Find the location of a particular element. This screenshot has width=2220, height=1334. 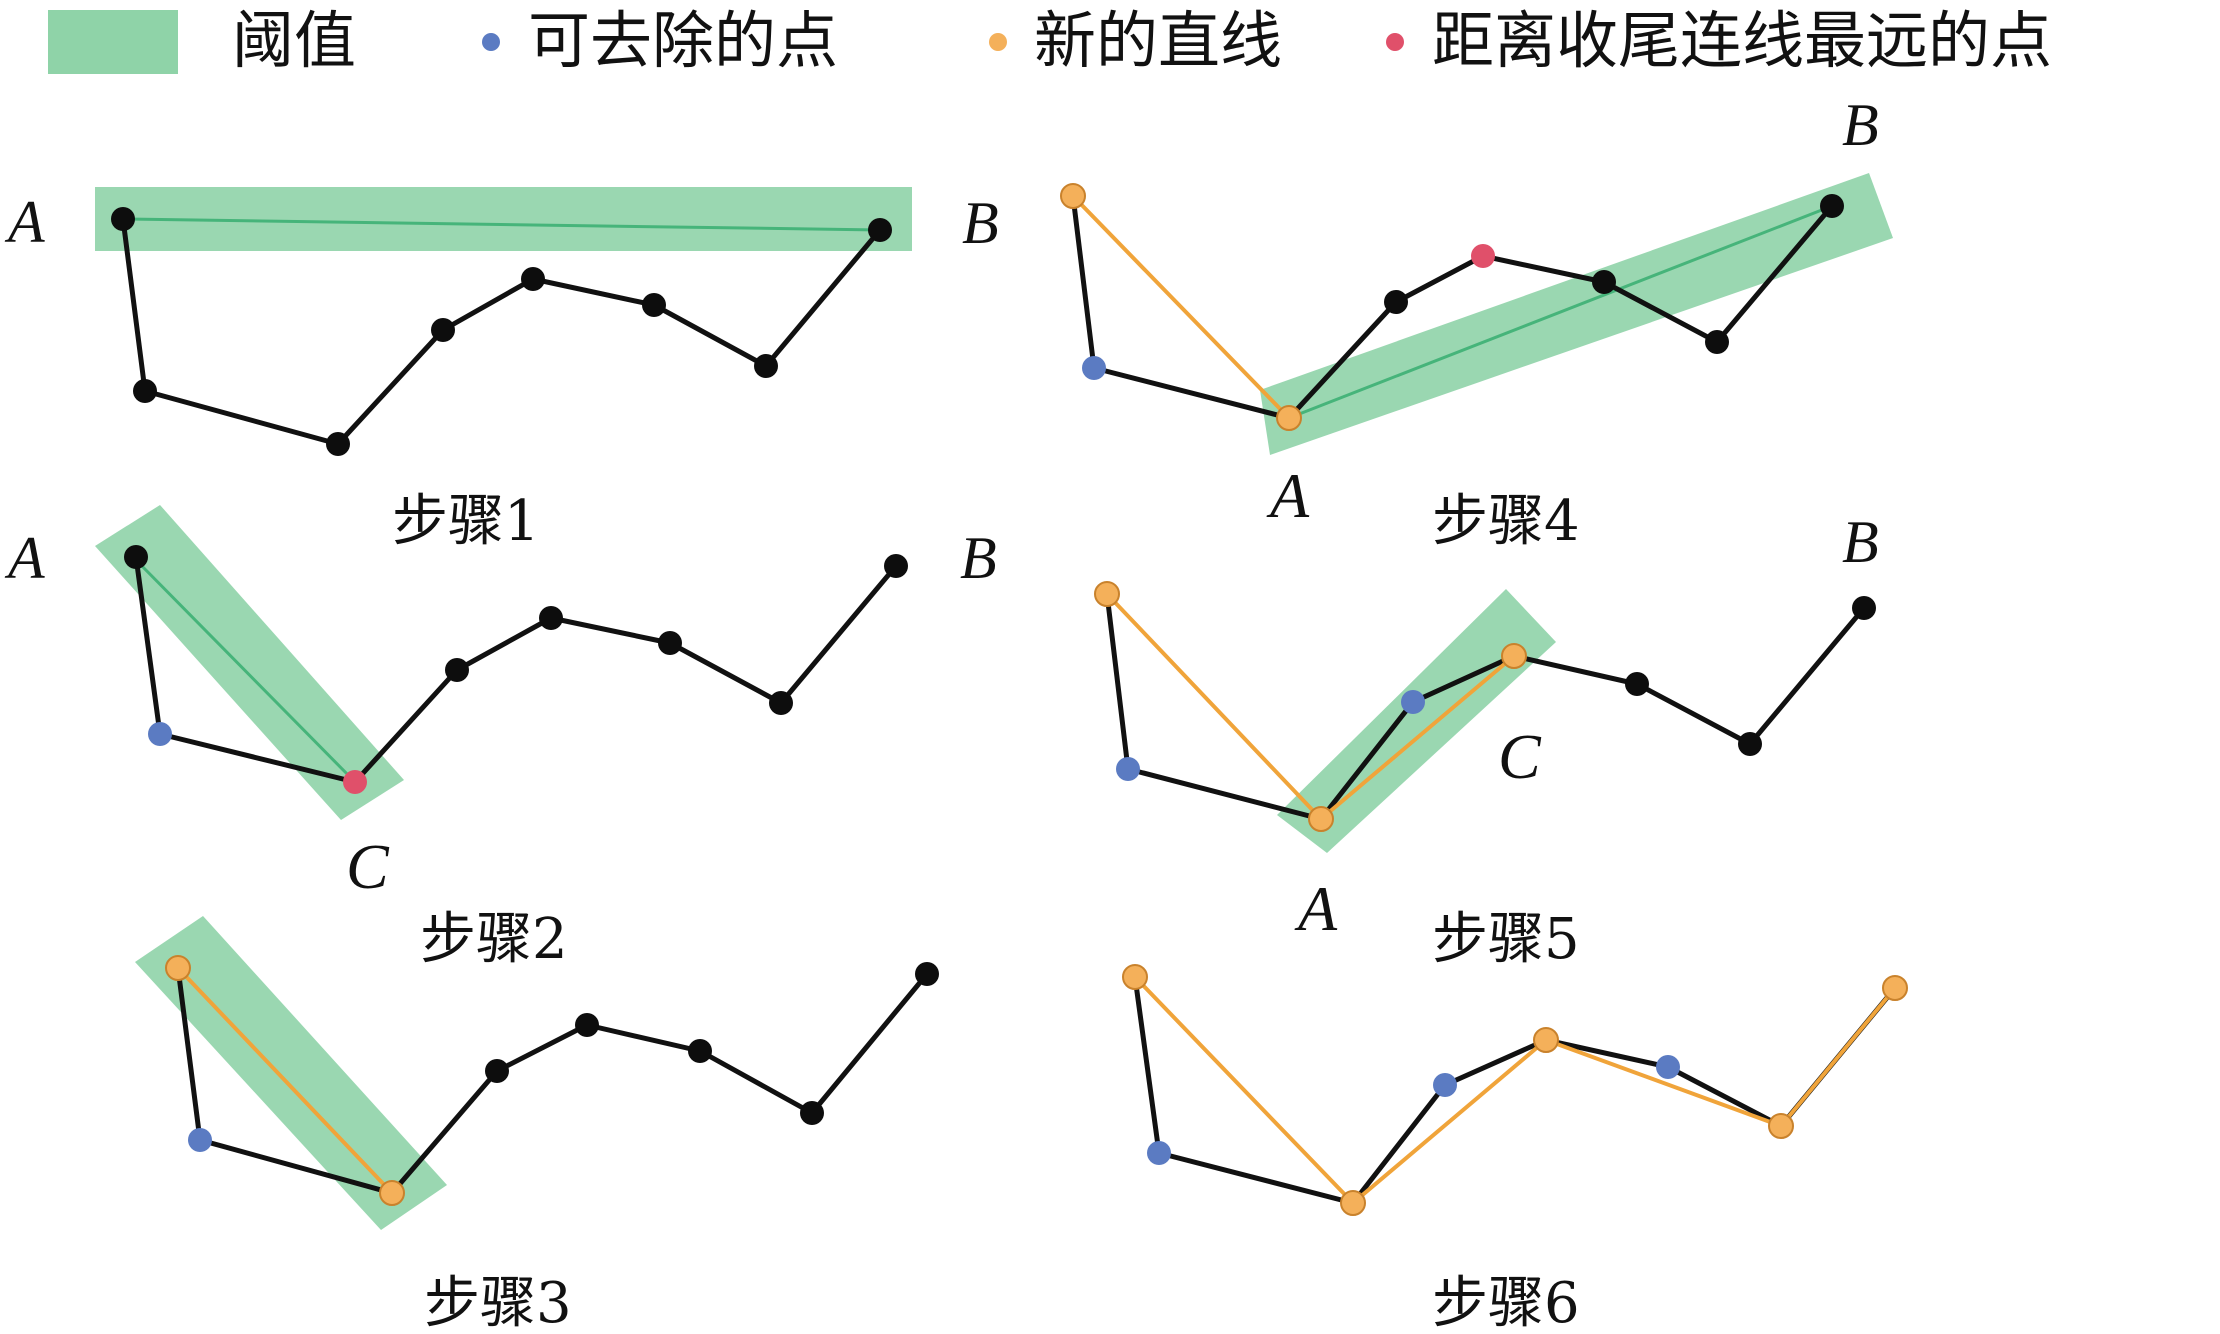

step-6-caption: 步骤6 is located at coordinates (1506, 1302).